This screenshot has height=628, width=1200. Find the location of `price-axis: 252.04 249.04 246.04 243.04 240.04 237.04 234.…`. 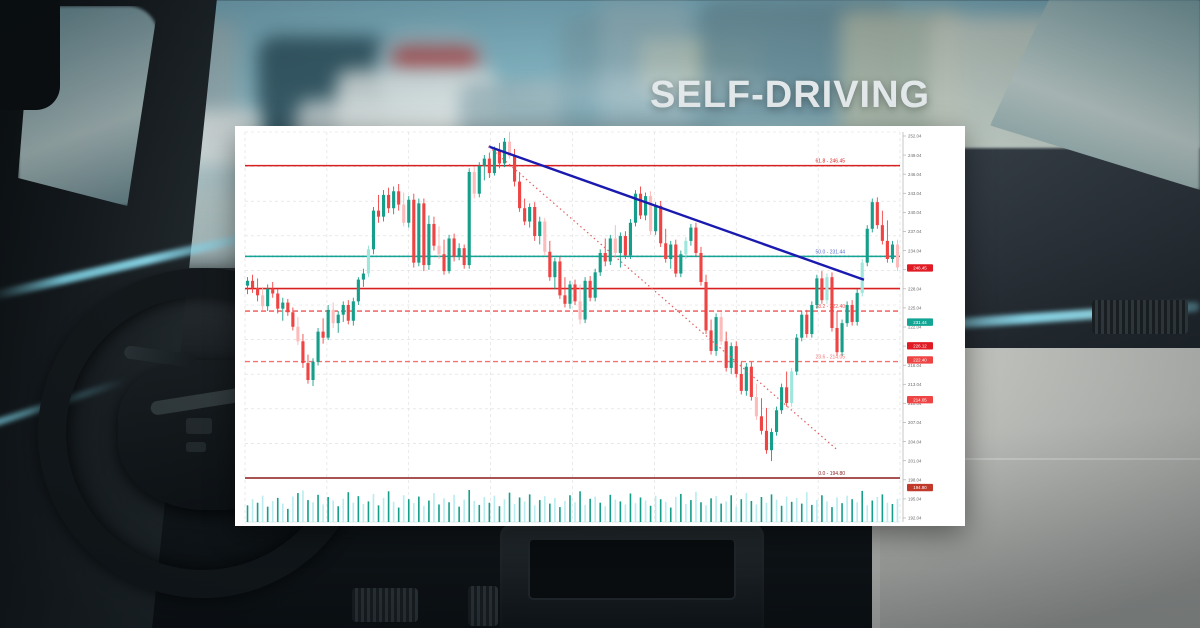

price-axis: 252.04 249.04 246.04 243.04 240.04 237.04 234.… is located at coordinates (917, 327).